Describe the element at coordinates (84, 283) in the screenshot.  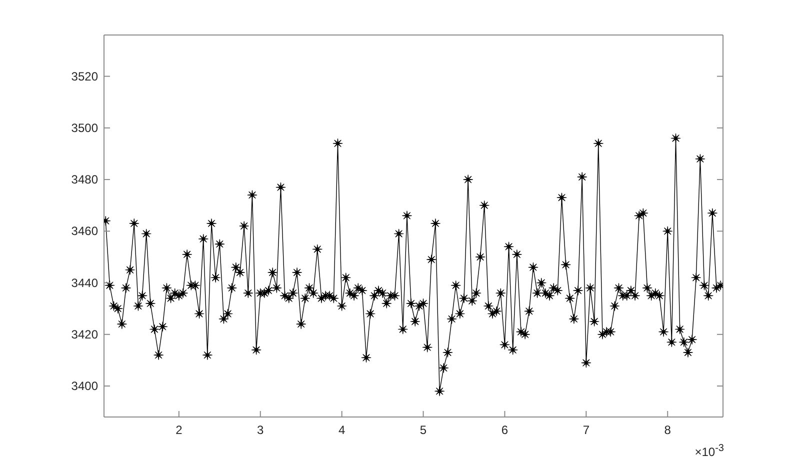
I see `y-tick-label: 3440` at that location.